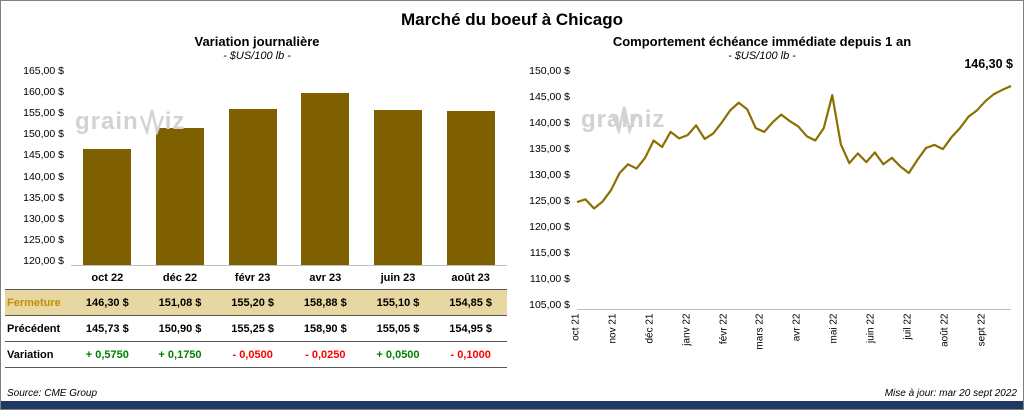 The width and height of the screenshot is (1024, 410). What do you see at coordinates (650, 328) in the screenshot?
I see `x-tick-label: déc 21` at bounding box center [650, 328].